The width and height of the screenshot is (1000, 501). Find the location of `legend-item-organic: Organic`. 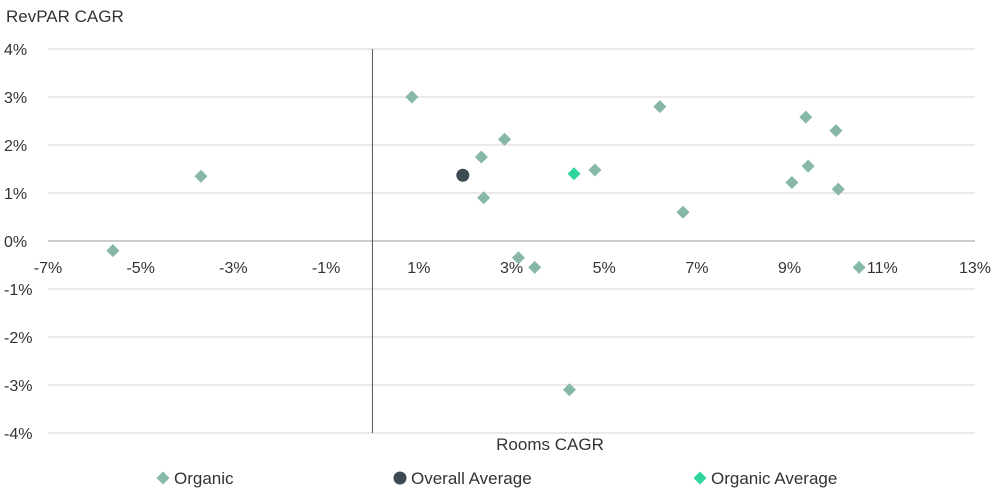

legend-item-organic: Organic is located at coordinates (195, 478).